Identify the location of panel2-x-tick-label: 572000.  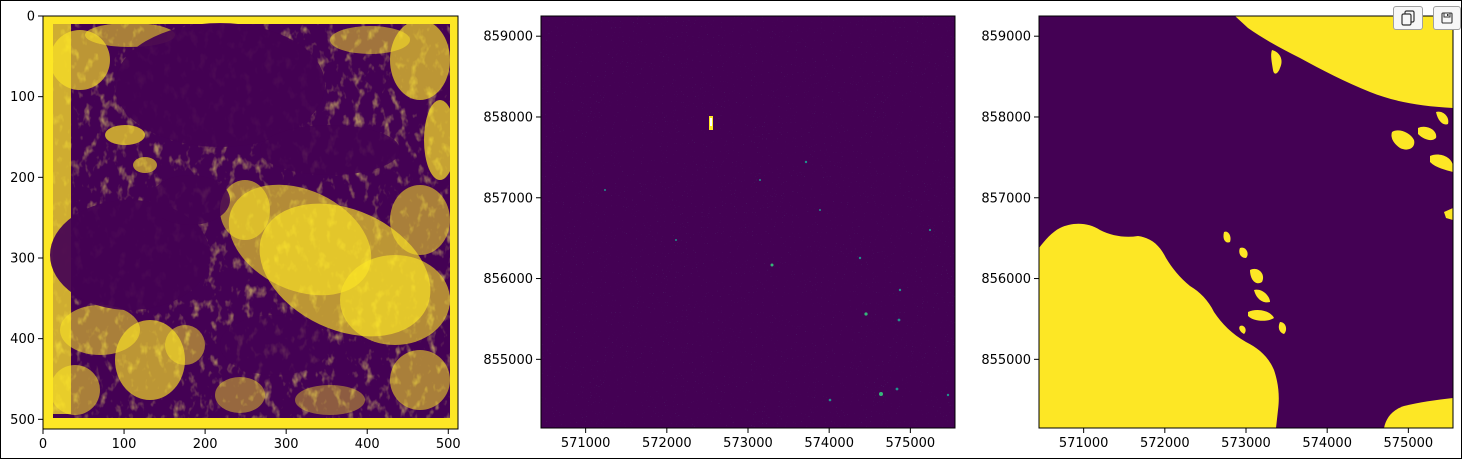
(667, 443).